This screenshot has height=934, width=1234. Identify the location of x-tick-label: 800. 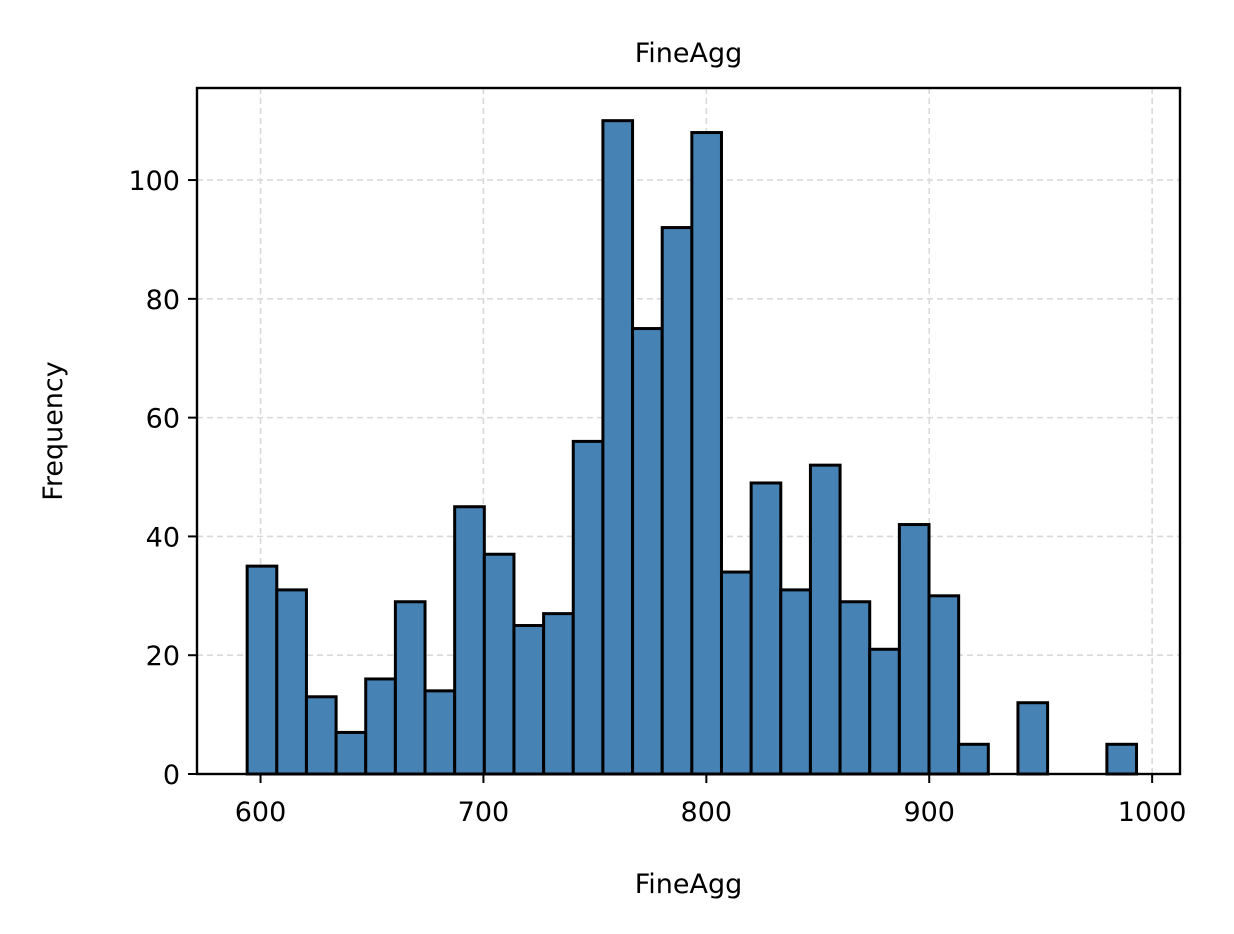
(707, 812).